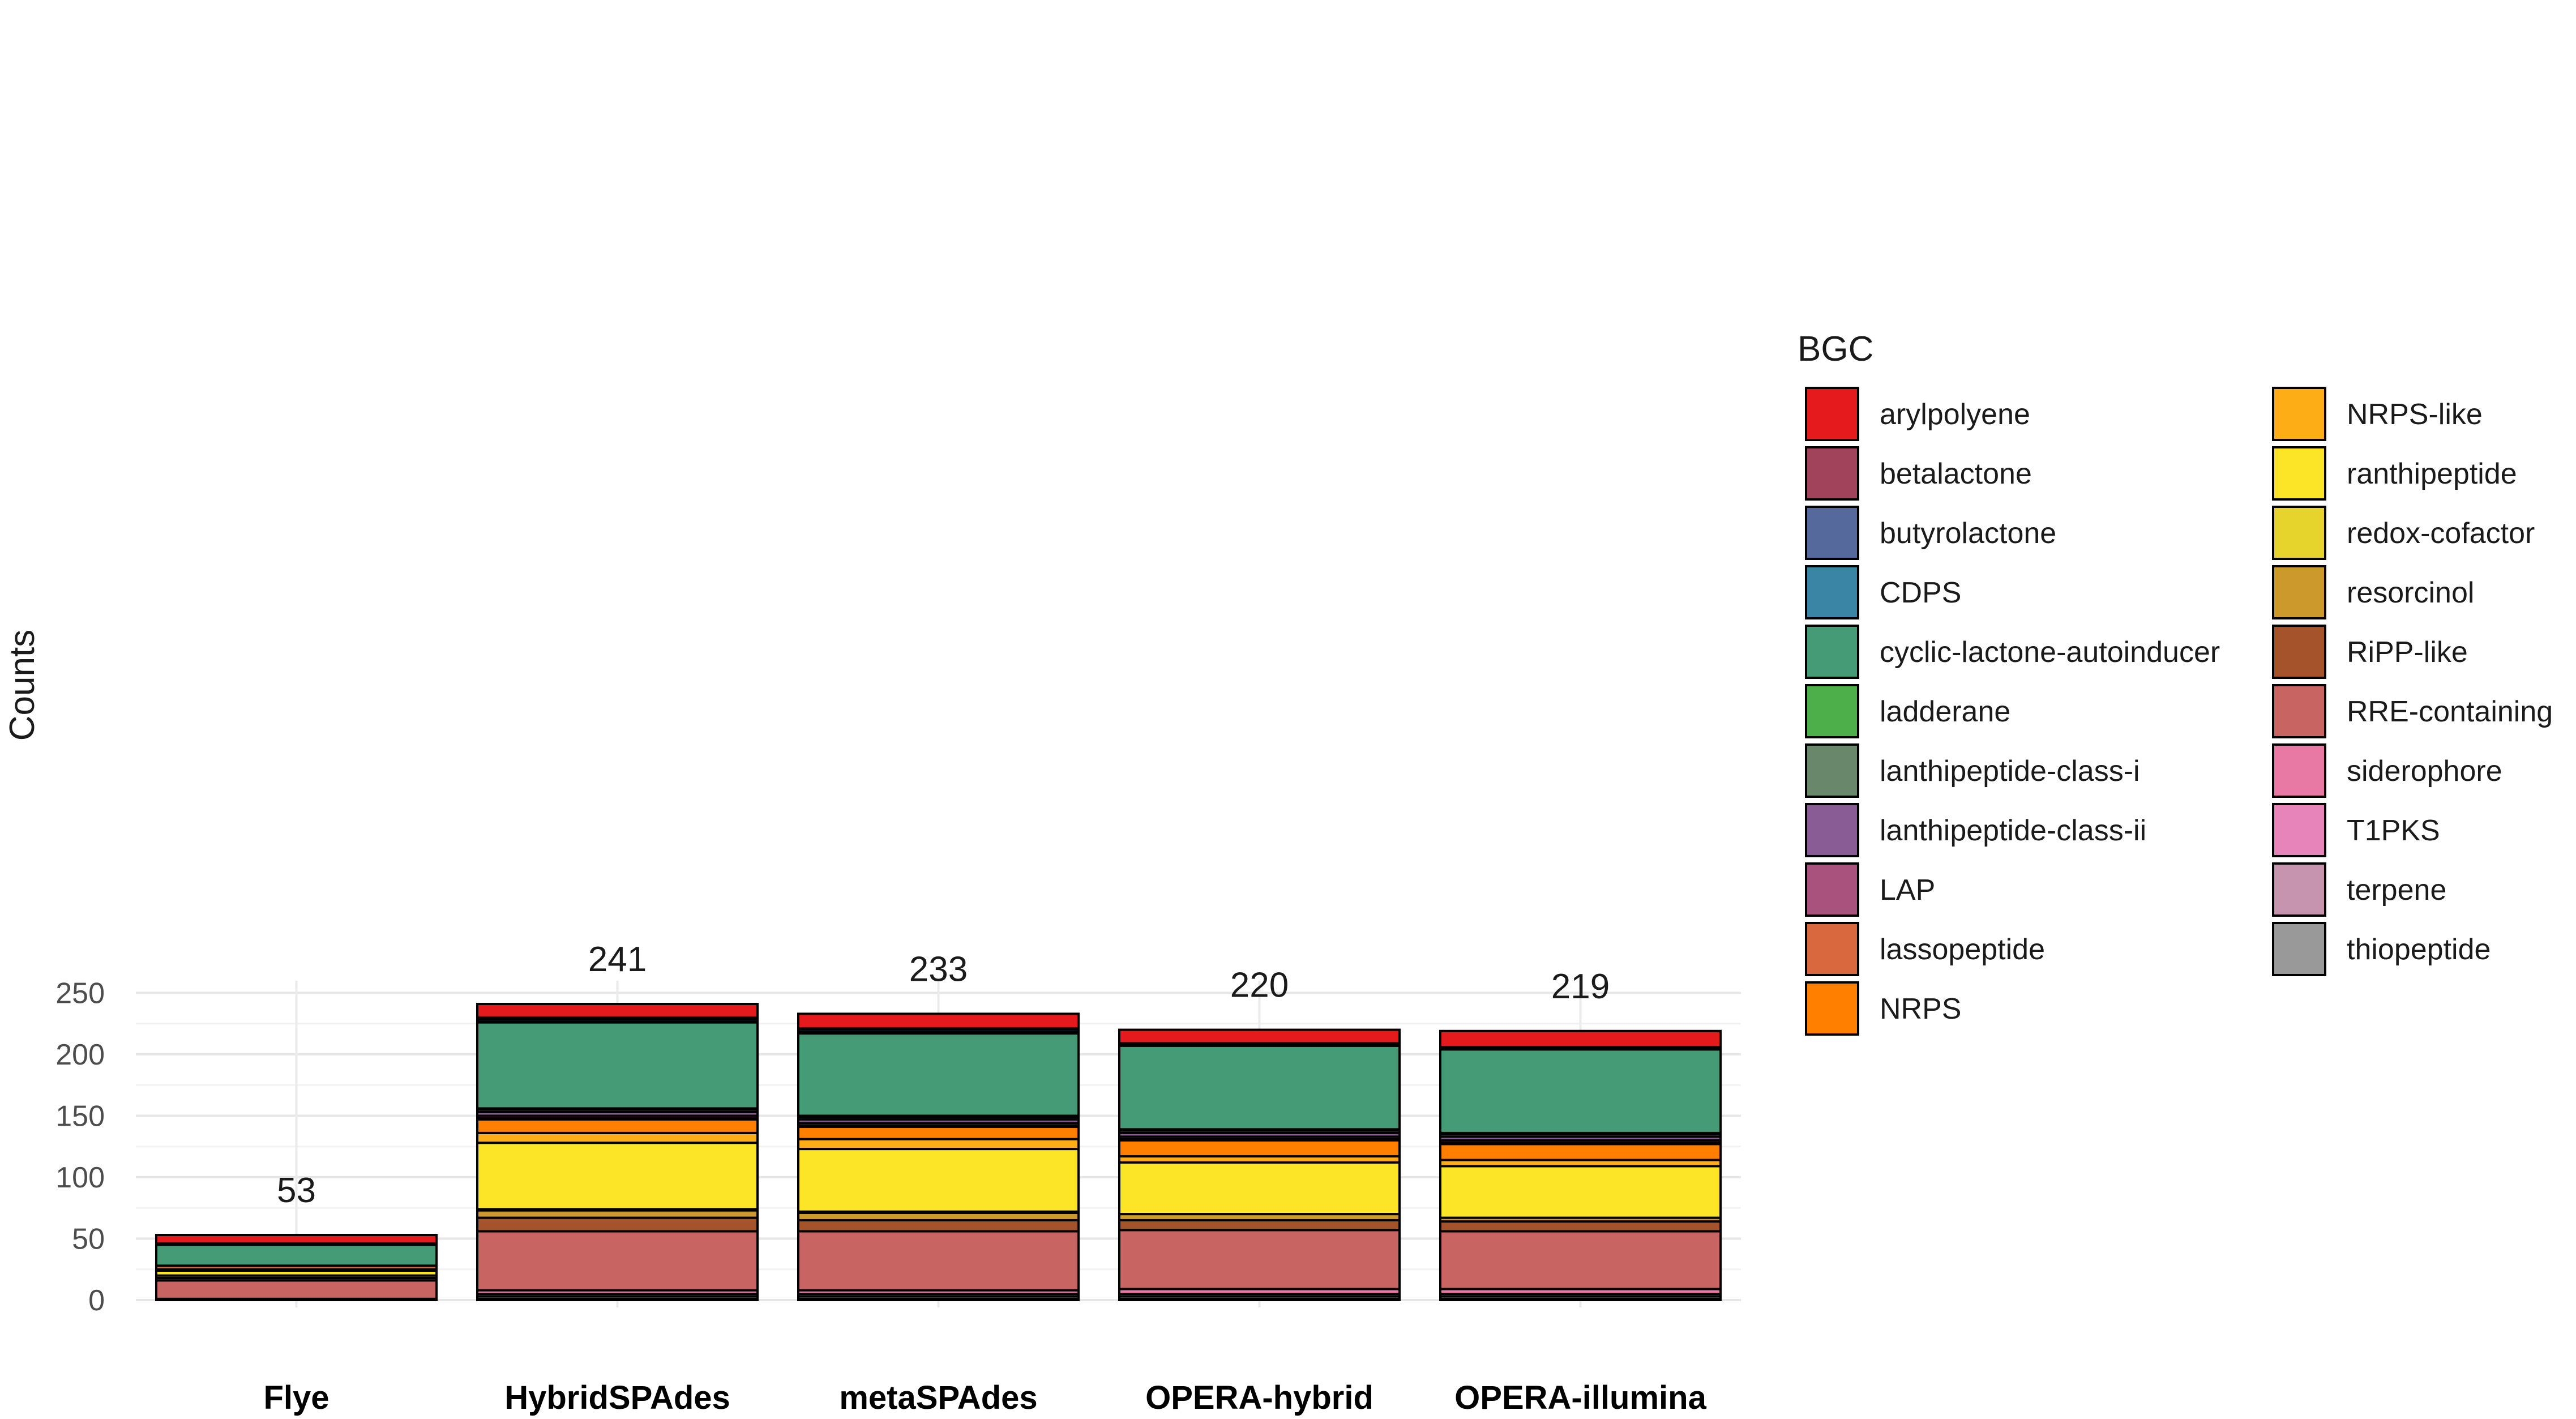  What do you see at coordinates (2013, 831) in the screenshot?
I see `legend-label-lanthipeptide-class-ii: lanthipeptide-class-ii` at bounding box center [2013, 831].